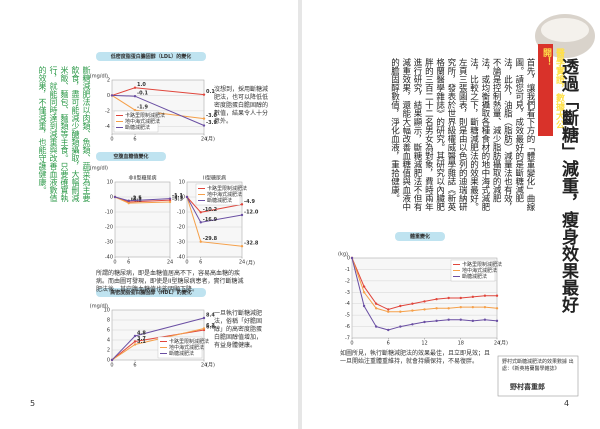 The width and height of the screenshot is (600, 429). Describe the element at coordinates (214, 178) in the screenshot. I see `panel-title: II型糖尿病` at that location.